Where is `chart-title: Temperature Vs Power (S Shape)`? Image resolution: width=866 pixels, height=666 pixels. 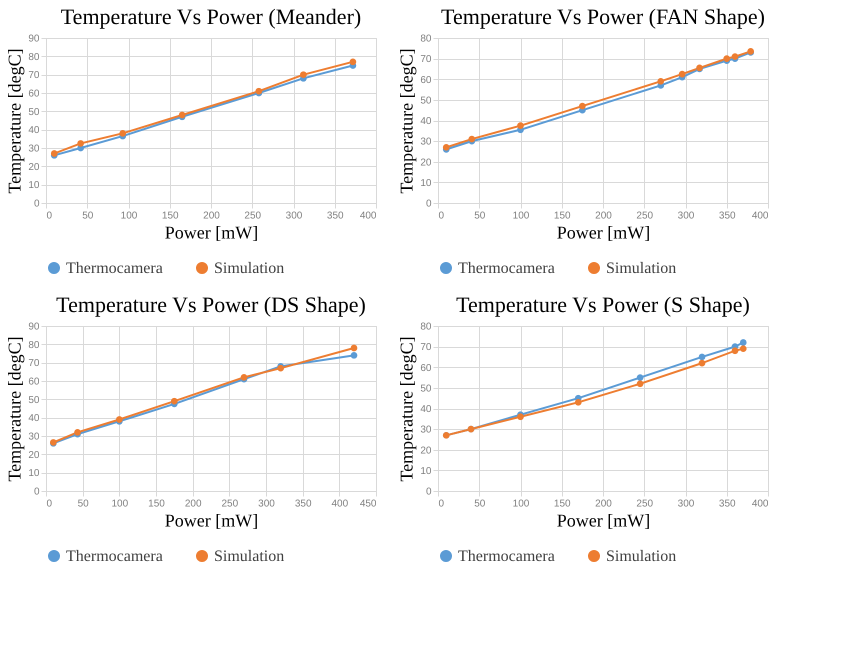
chart-title: Temperature Vs Power (S Shape) is located at coordinates (603, 304).